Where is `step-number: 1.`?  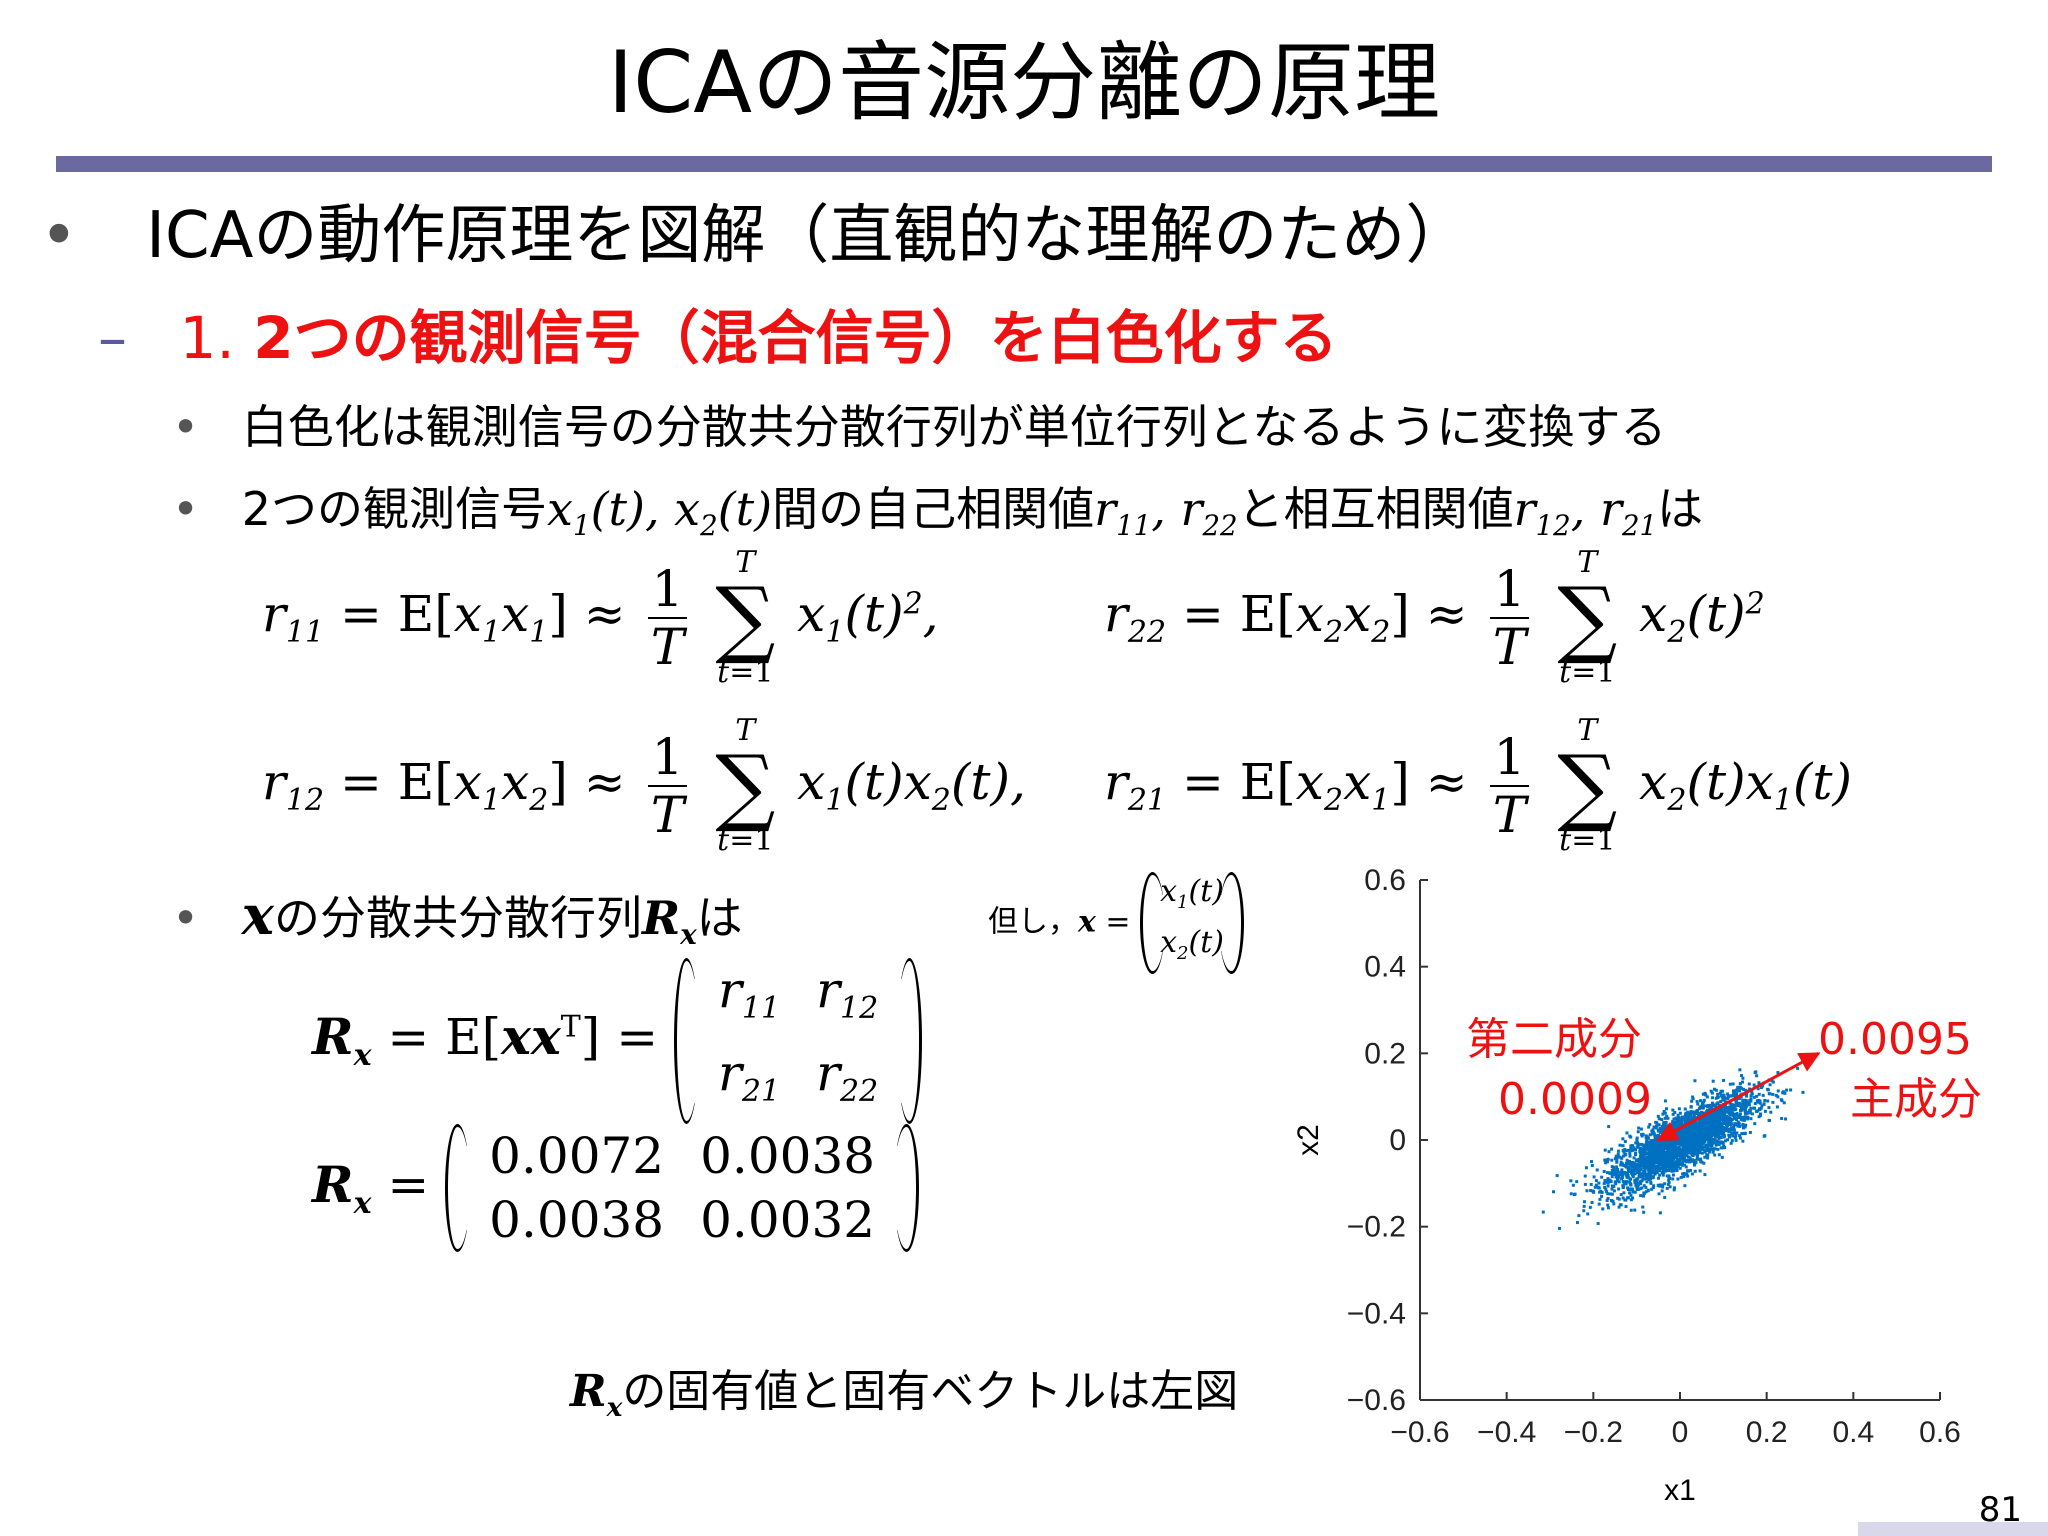
step-number: 1. is located at coordinates (216, 338).